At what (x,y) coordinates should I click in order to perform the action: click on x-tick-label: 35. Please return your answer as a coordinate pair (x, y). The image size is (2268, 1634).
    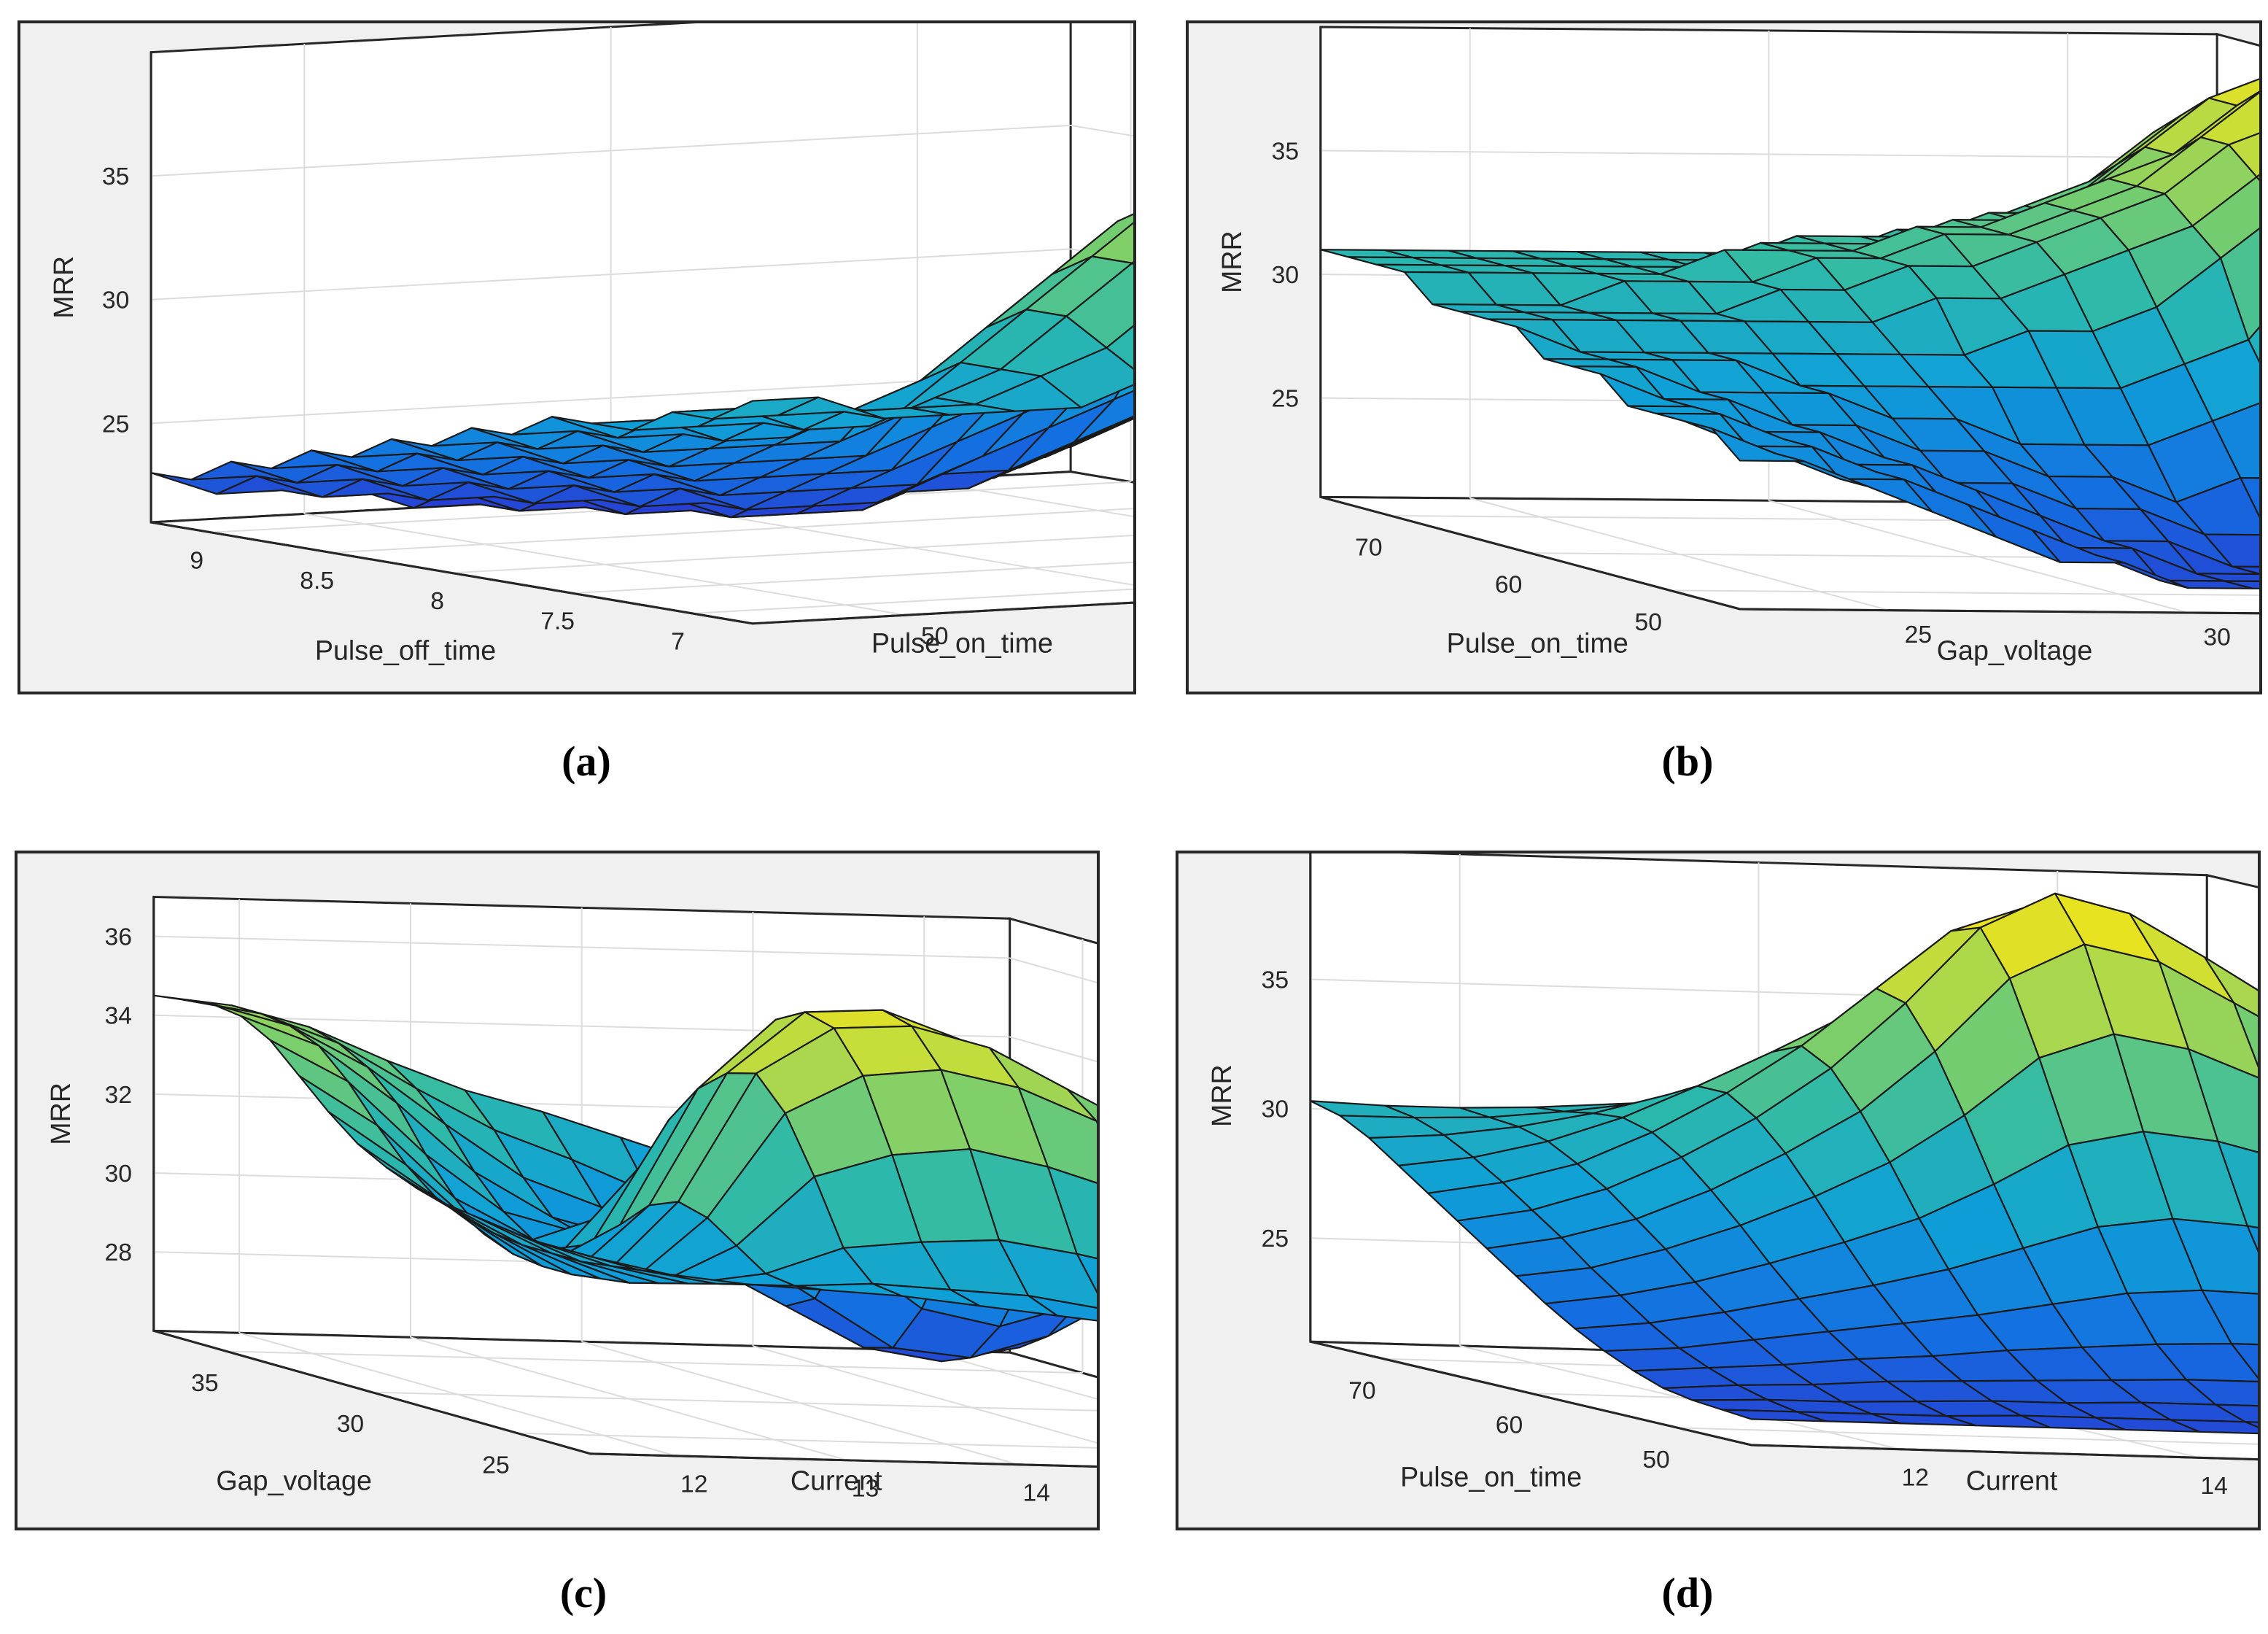
    Looking at the image, I should click on (205, 1383).